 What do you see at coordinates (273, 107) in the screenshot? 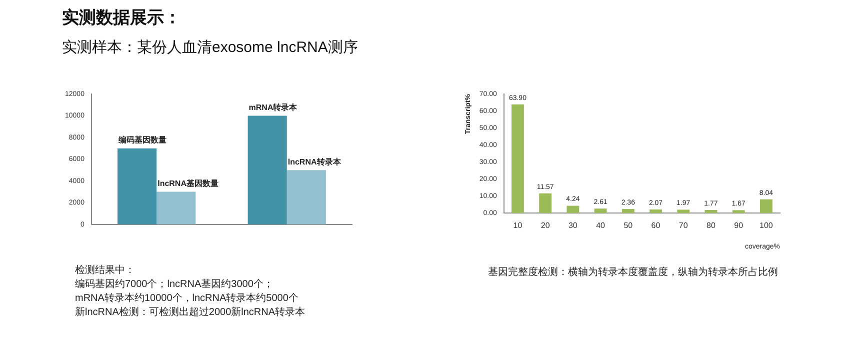
I see `annotation: mRNA转录本` at bounding box center [273, 107].